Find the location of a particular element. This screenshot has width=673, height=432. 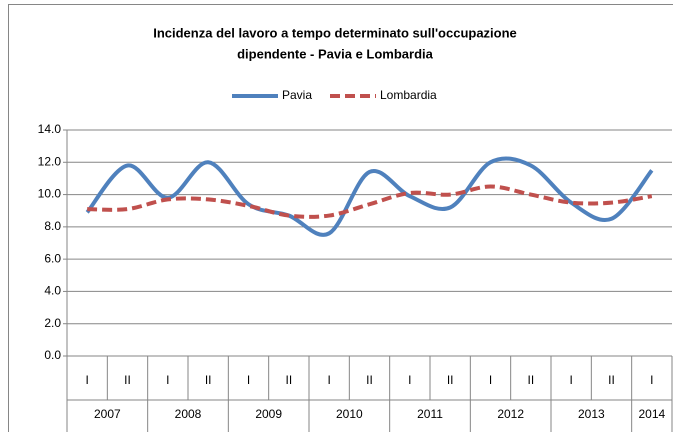

x-group-label: 2012 is located at coordinates (510, 414).